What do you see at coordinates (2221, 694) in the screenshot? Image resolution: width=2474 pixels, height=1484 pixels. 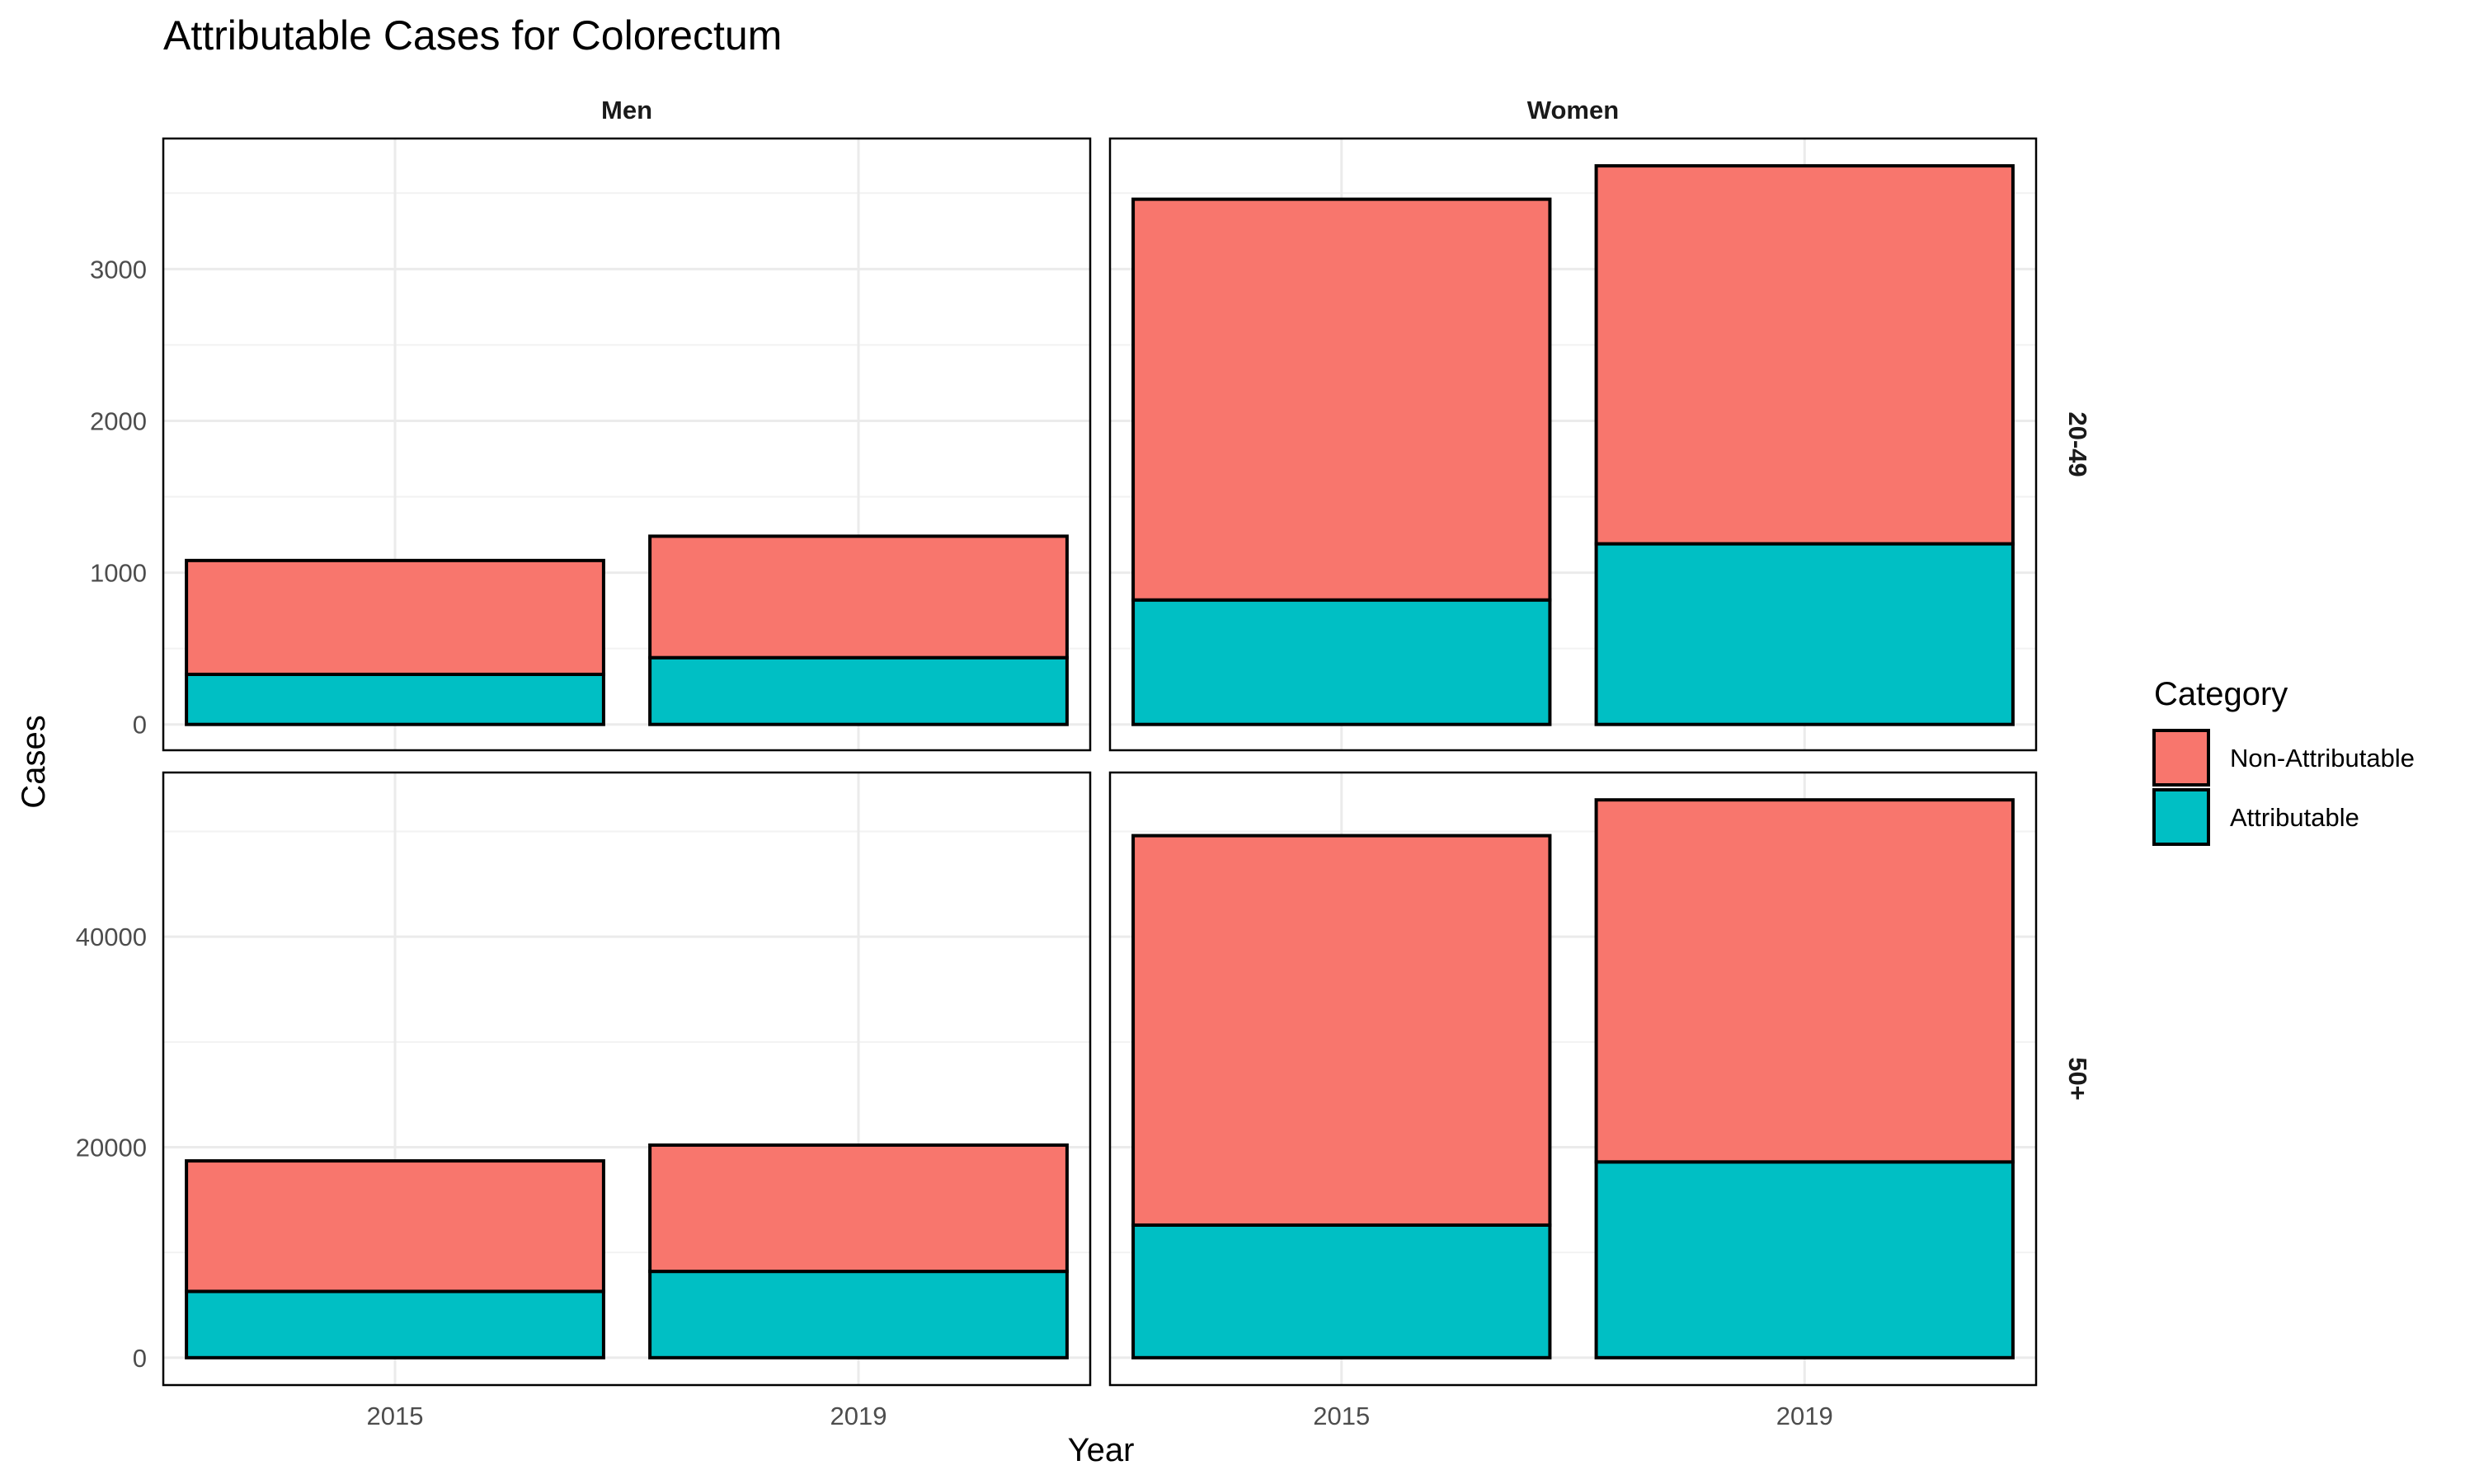 I see `legend-title: Category` at bounding box center [2221, 694].